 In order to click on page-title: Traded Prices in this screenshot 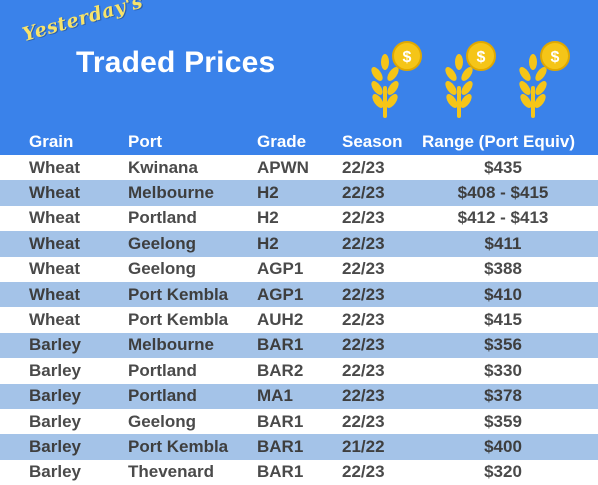, I will do `click(176, 62)`.